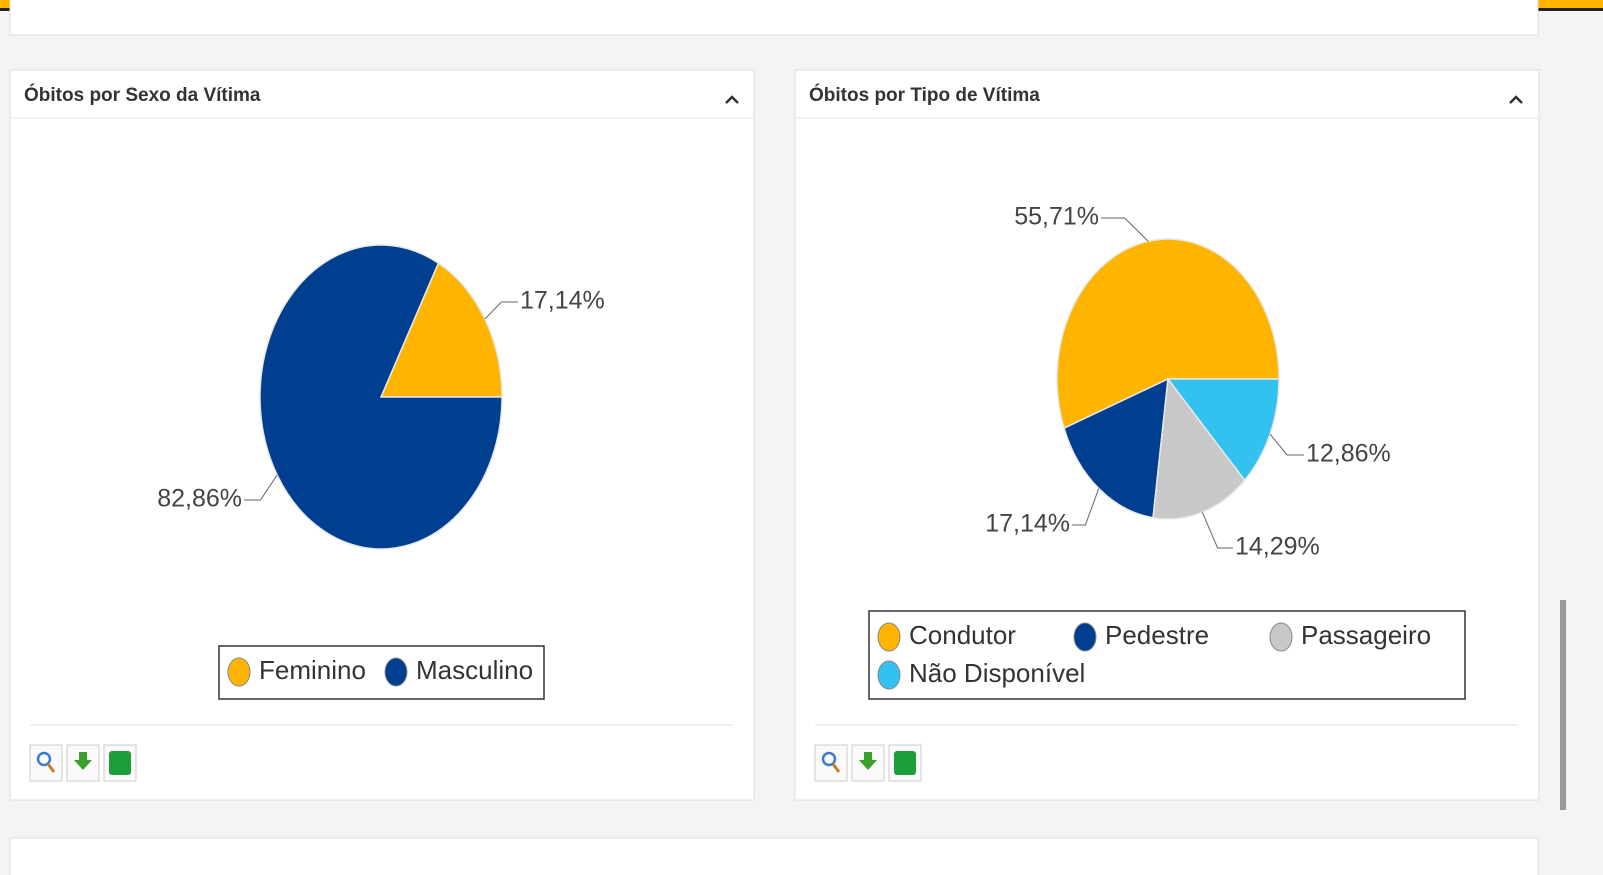 The height and width of the screenshot is (875, 1603). Describe the element at coordinates (1157, 635) in the screenshot. I see `legend-label: Pedestre` at that location.